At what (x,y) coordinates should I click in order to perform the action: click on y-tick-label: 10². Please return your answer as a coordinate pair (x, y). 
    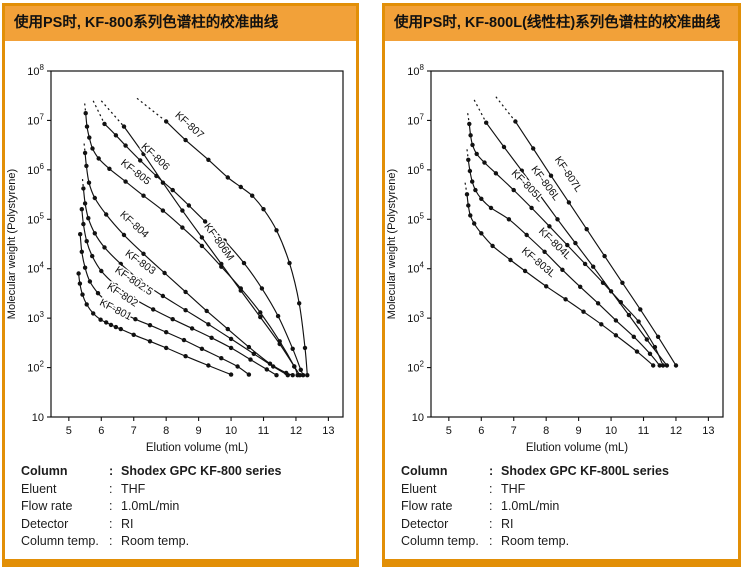
    Looking at the image, I should click on (415, 367).